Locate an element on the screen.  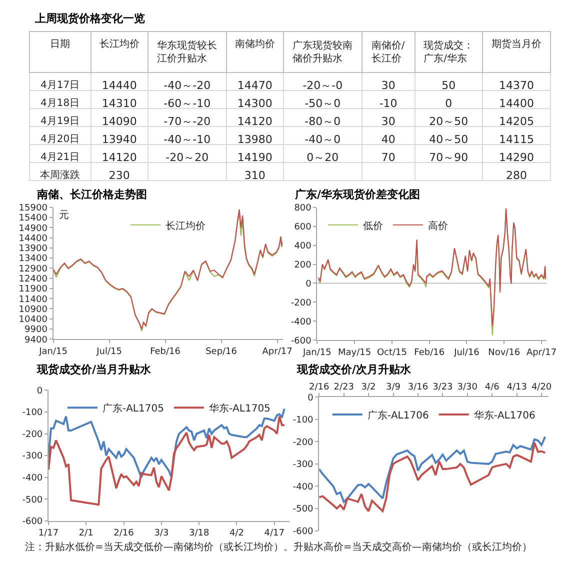
y-tick-label: 13900 is located at coordinates (33, 249).